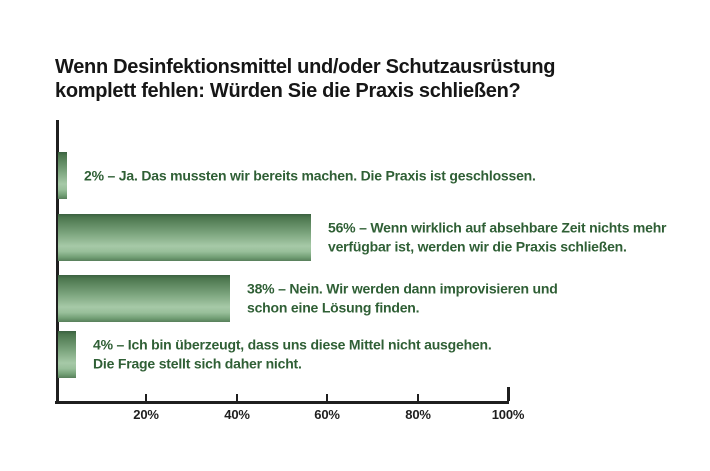 This screenshot has width=710, height=471. I want to click on bar-nein-improvisieren-38pct, so click(144, 298).